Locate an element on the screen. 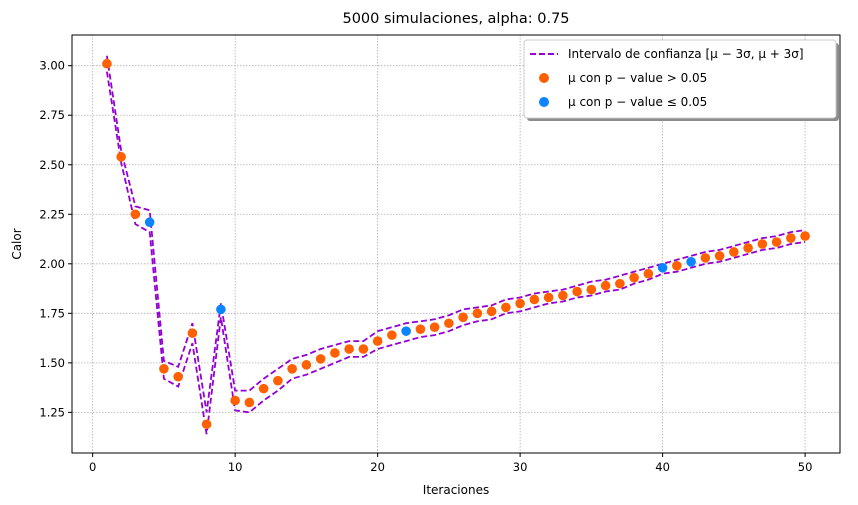  chart-title: 5000 simulaciones, alpha: 0.75 is located at coordinates (455, 19).